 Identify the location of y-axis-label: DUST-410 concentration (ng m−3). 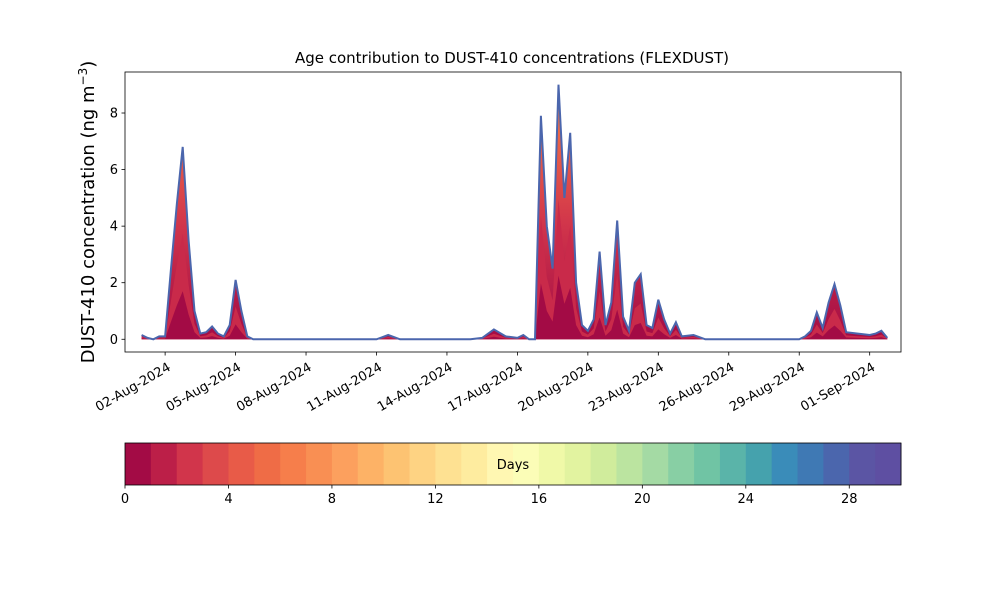
(87, 212).